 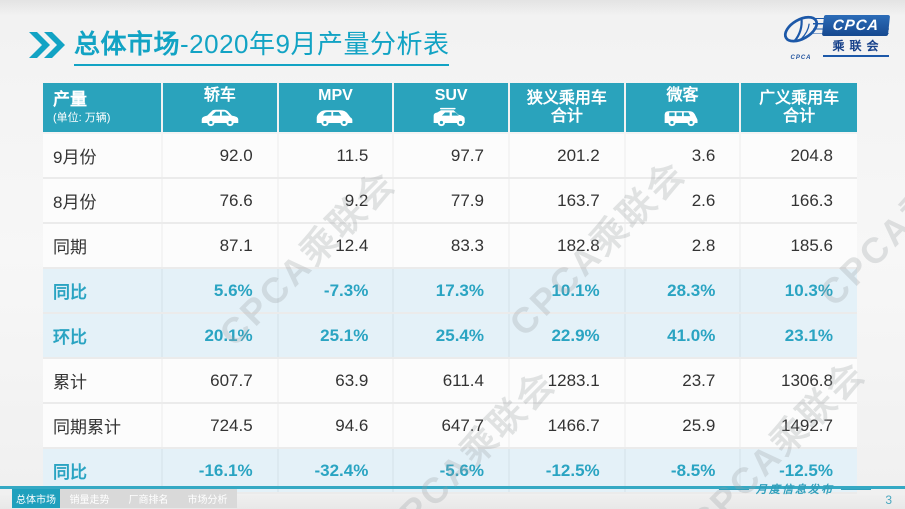 I want to click on double-chevron-icon, so click(x=47, y=45).